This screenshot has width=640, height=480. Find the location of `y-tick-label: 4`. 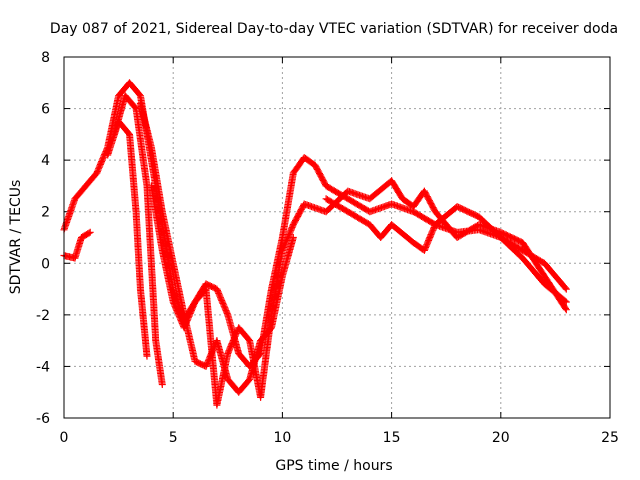

y-tick-label: 4 is located at coordinates (45, 161).